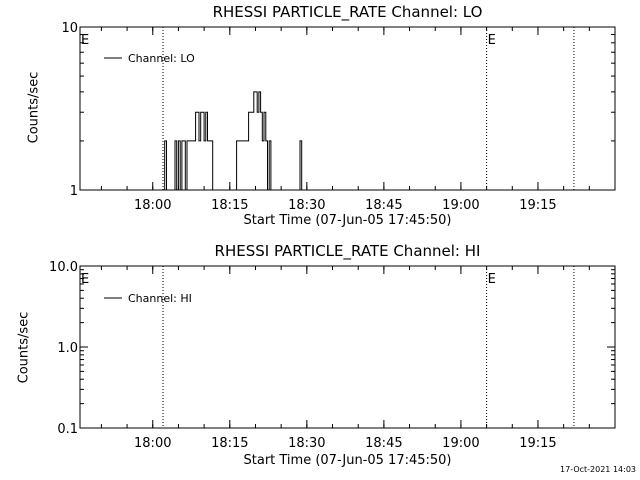  What do you see at coordinates (229, 205) in the screenshot?
I see `x-tick-label-lo: 18:15` at bounding box center [229, 205].